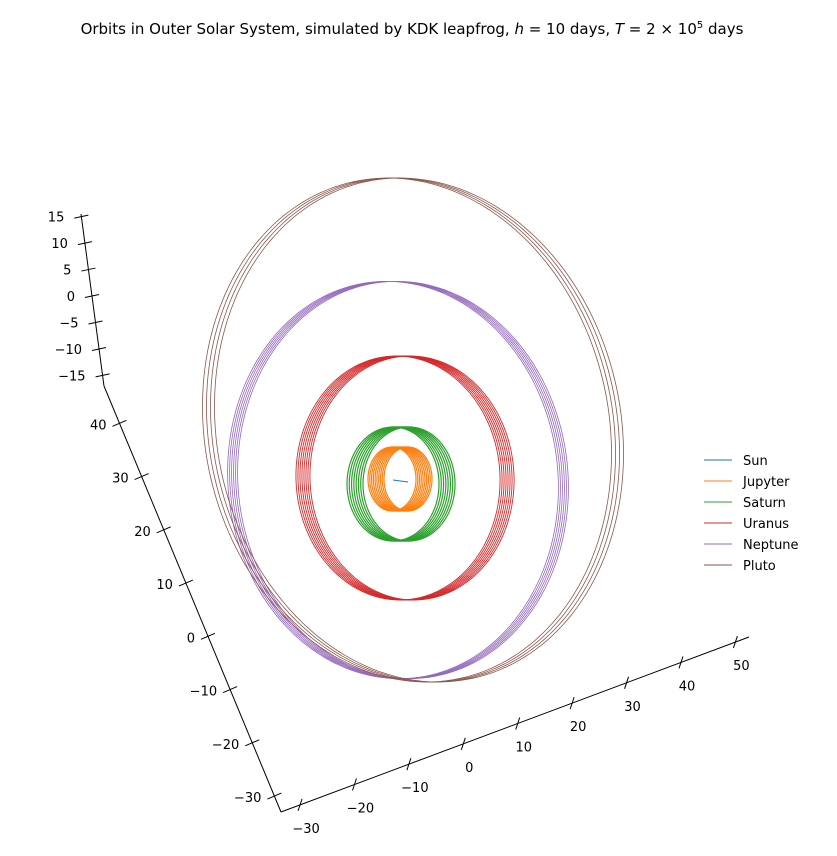 The image size is (837, 856). What do you see at coordinates (164, 585) in the screenshot?
I see `y-tick-label: 10` at bounding box center [164, 585].